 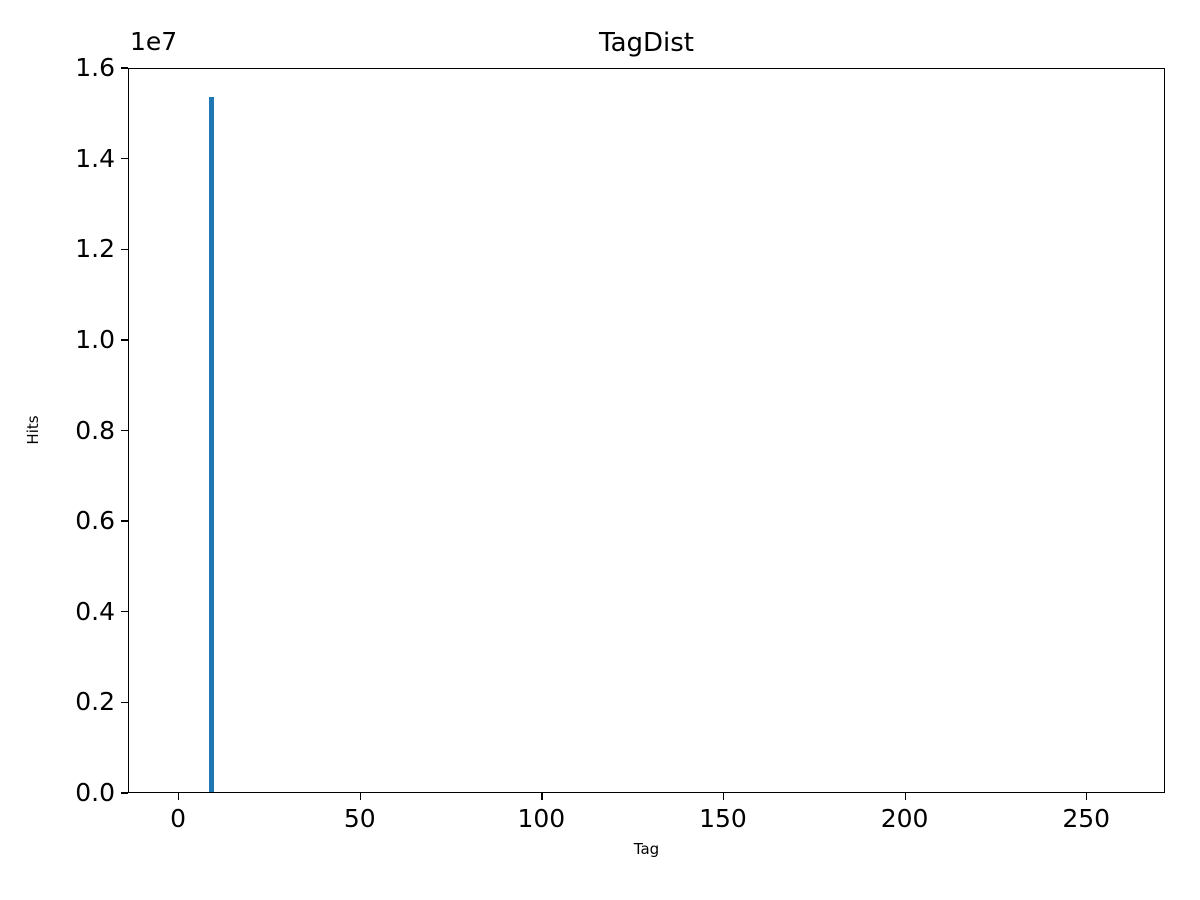 What do you see at coordinates (723, 818) in the screenshot?
I see `x-tick-label: 150` at bounding box center [723, 818].